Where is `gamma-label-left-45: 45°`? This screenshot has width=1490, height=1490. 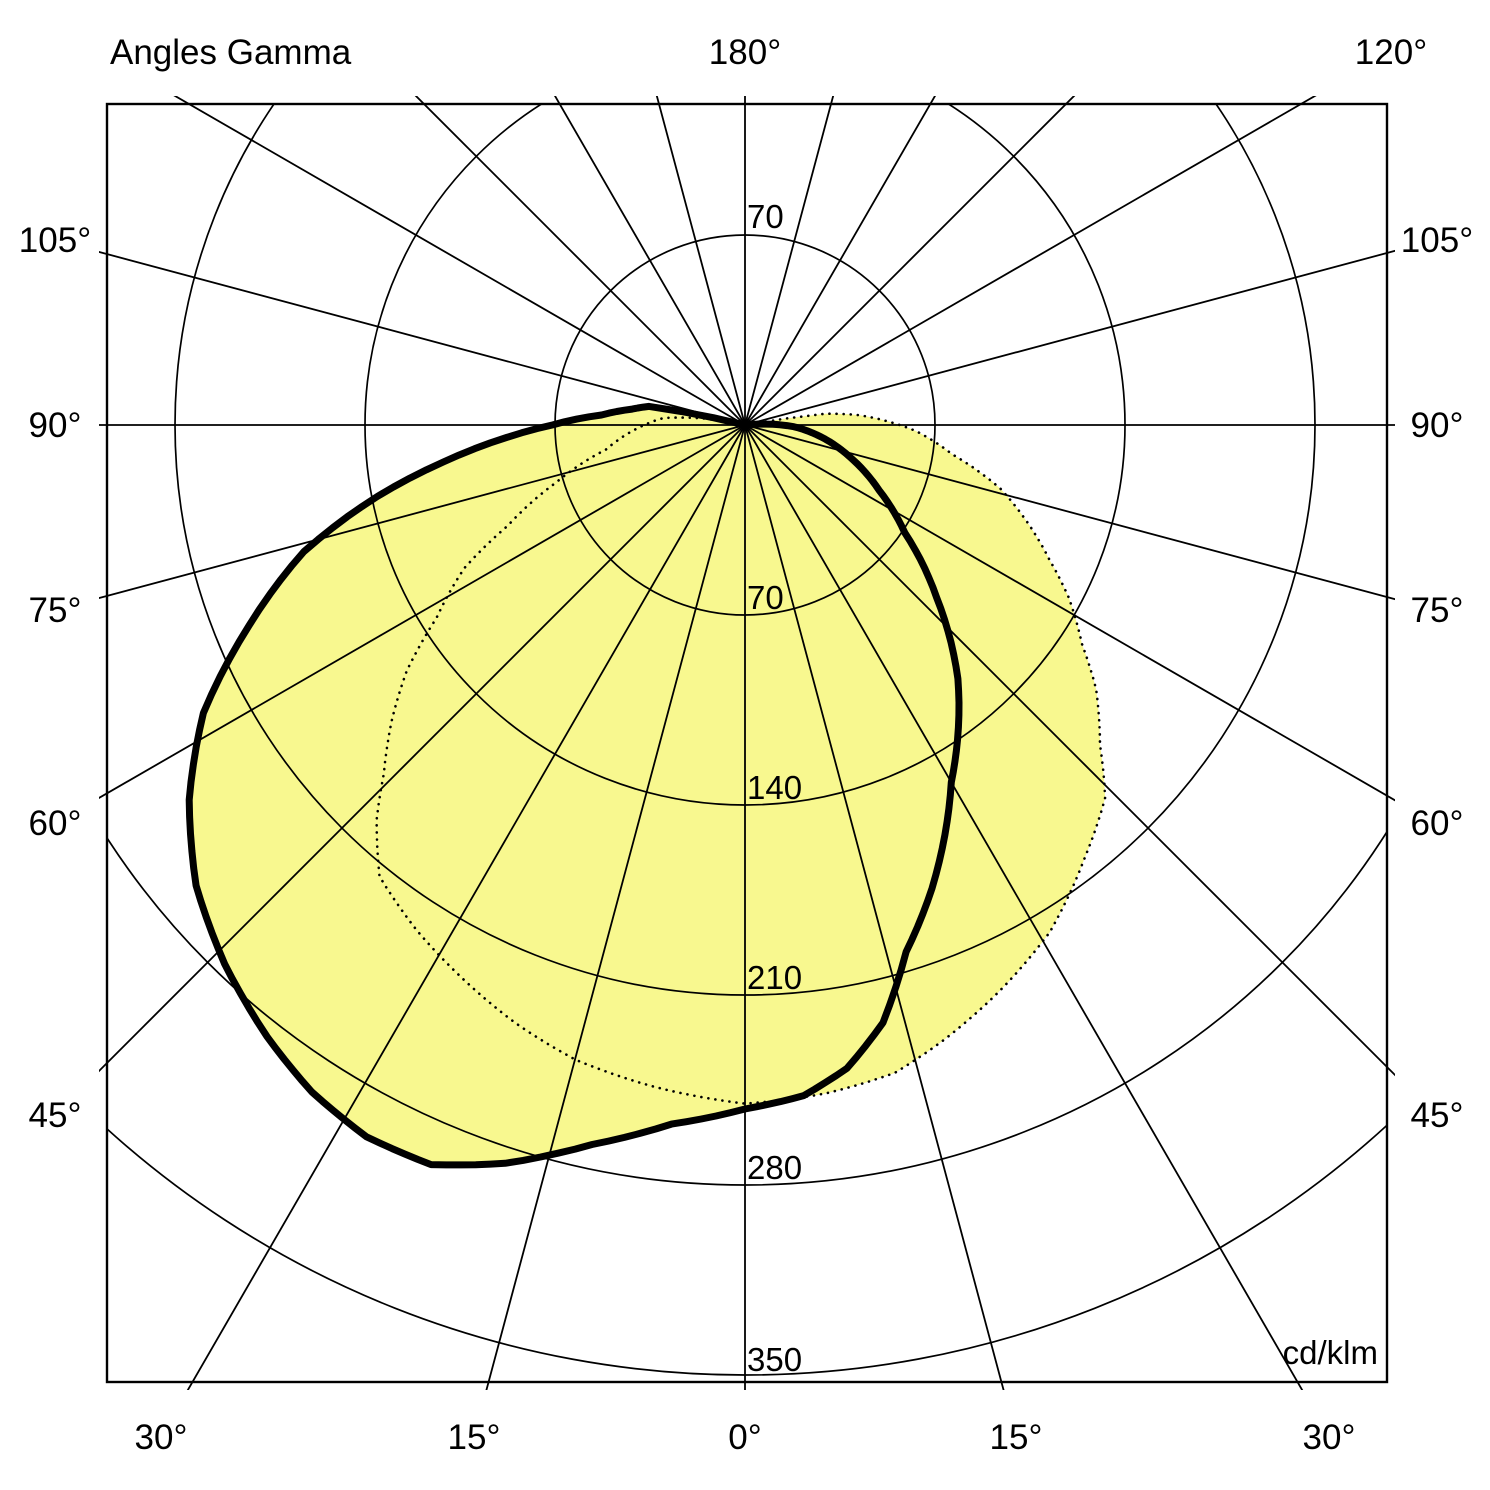
gamma-label-left-45: 45° is located at coordinates (55, 1115).